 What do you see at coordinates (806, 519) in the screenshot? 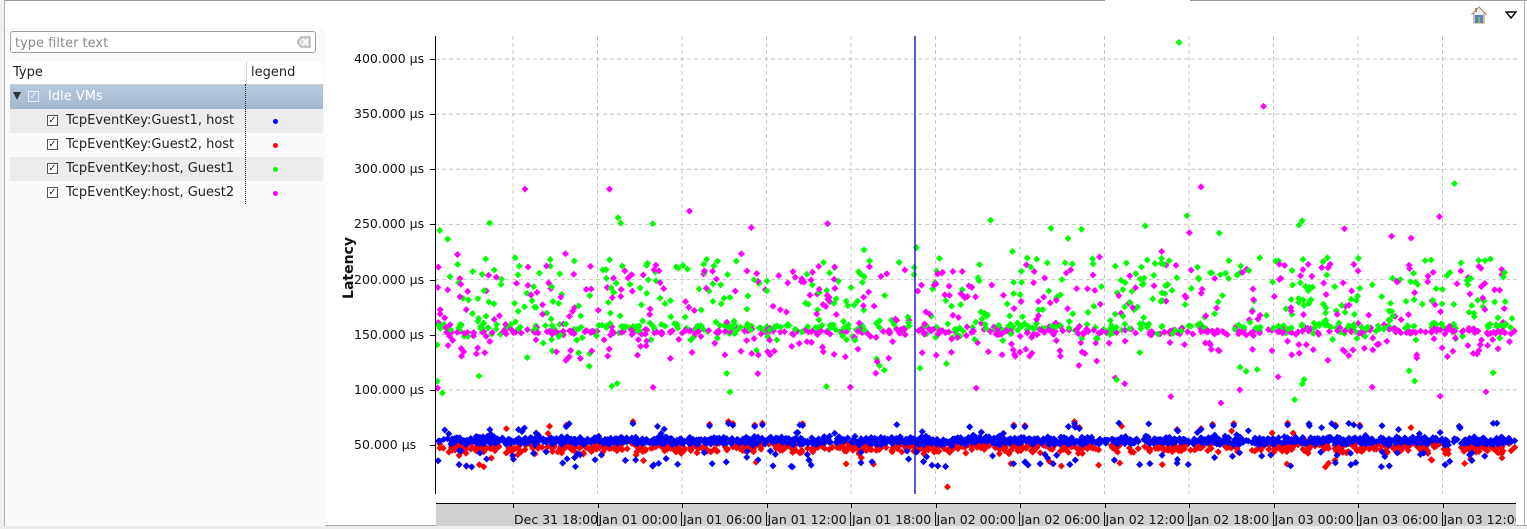
I see `x-tick-label: Jan 01 12:00` at bounding box center [806, 519].